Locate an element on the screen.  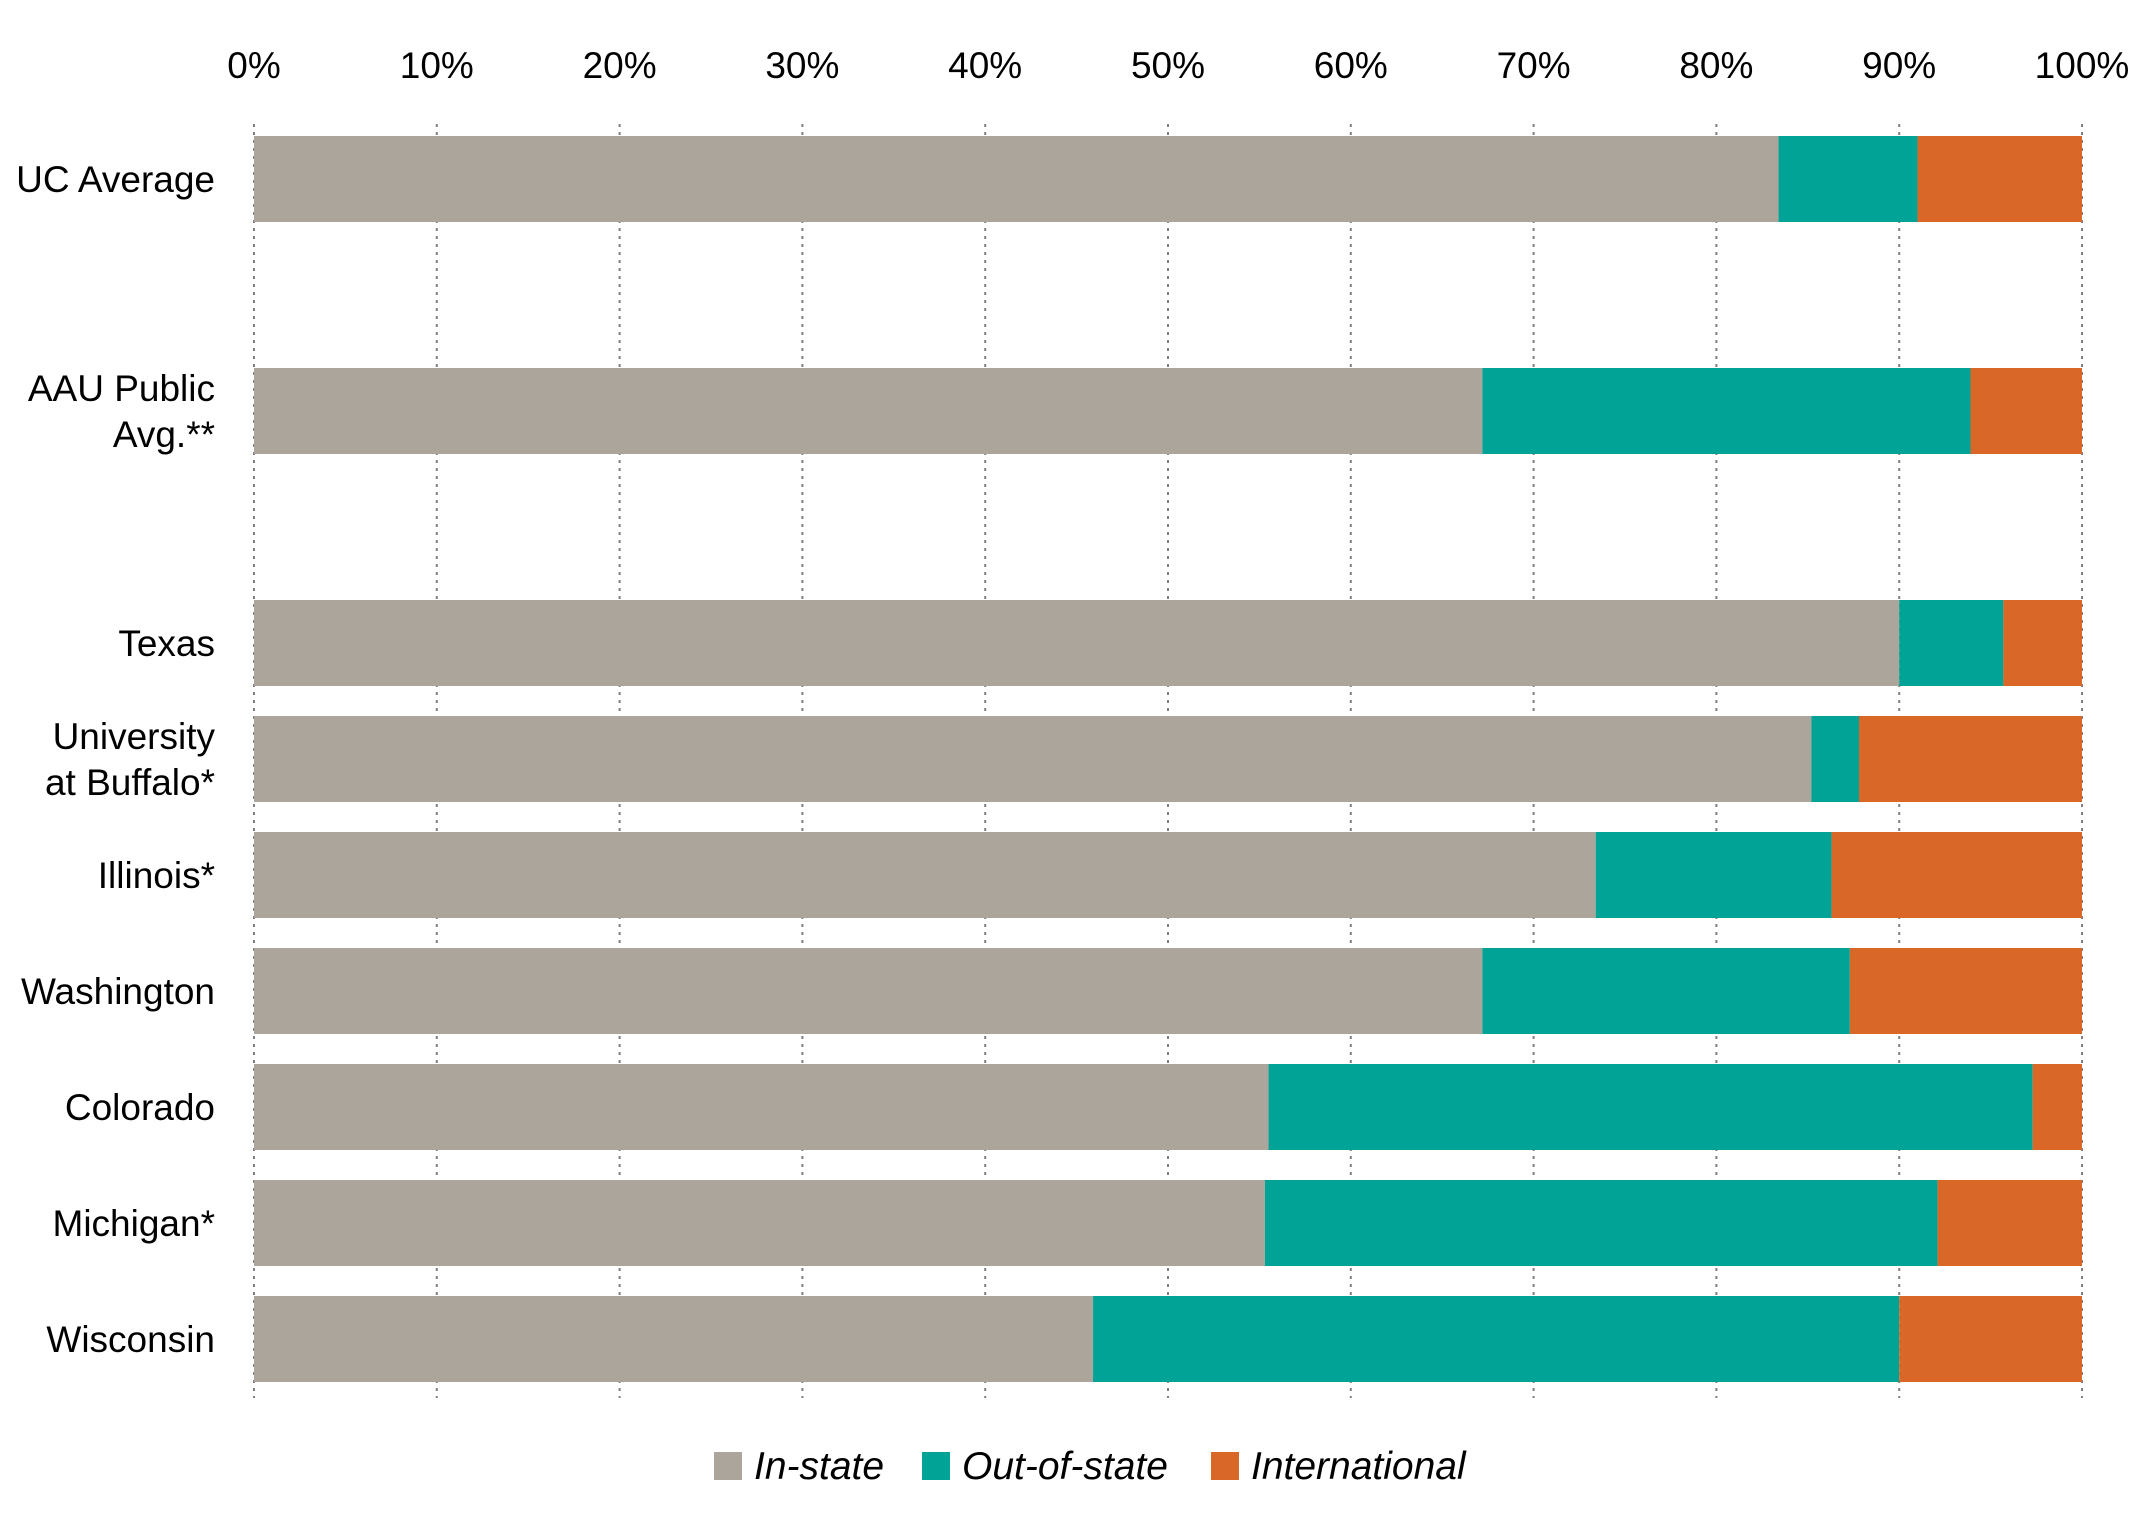
bar-segment-michigan-international is located at coordinates (2009, 1223).